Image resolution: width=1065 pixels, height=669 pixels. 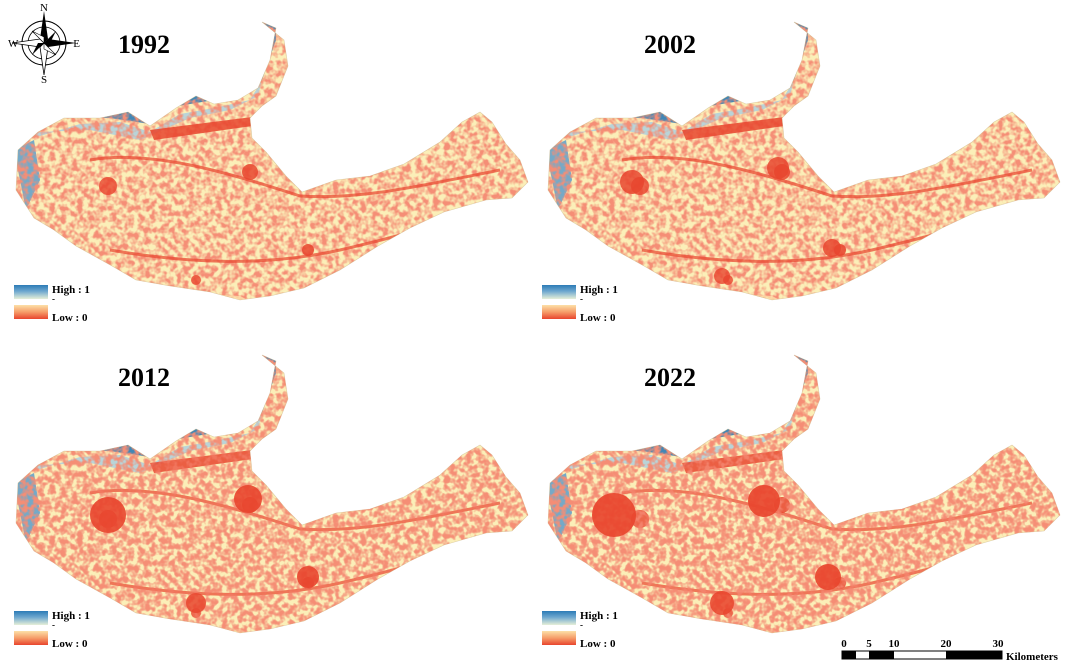 What do you see at coordinates (869, 644) in the screenshot?
I see `scale-tick-5: 5` at bounding box center [869, 644].